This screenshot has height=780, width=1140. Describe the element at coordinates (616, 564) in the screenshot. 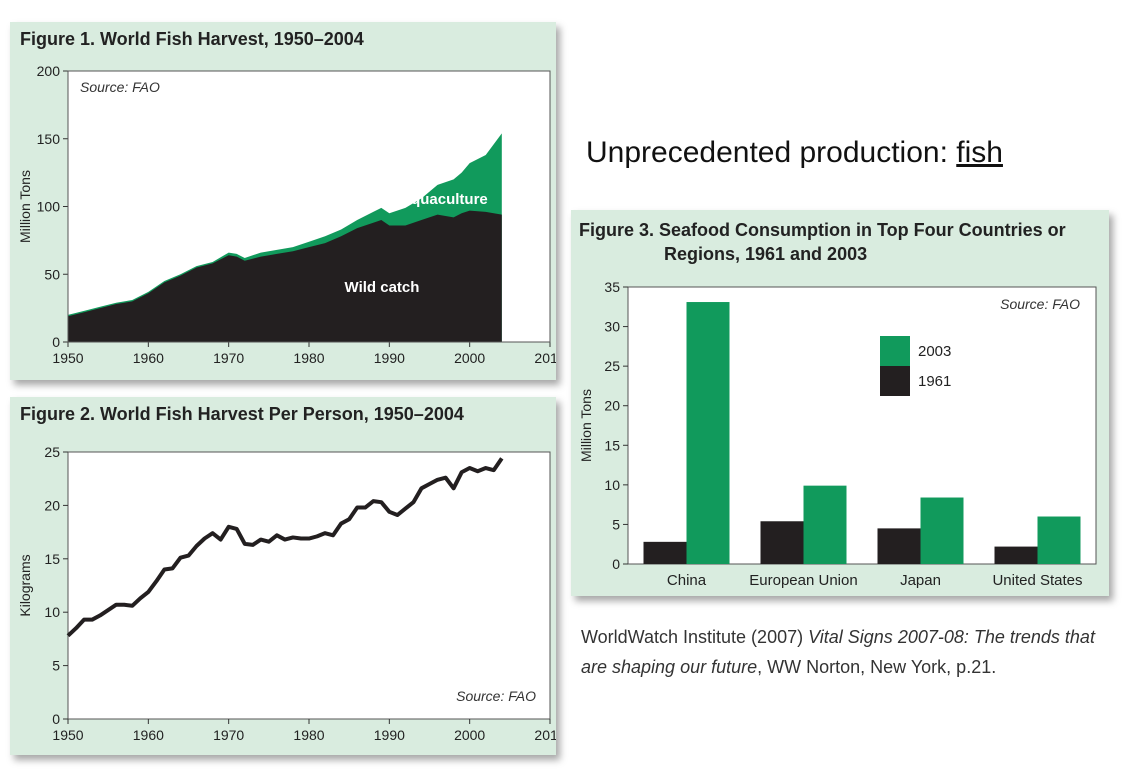

I see `fig3-y-tick-label: 0` at that location.